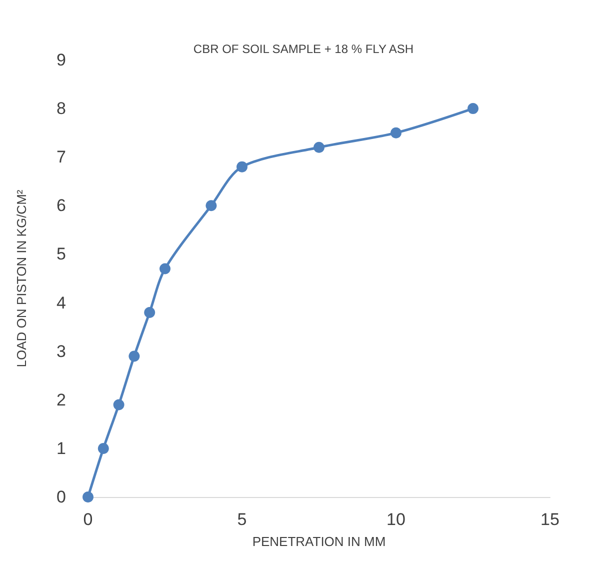  Describe the element at coordinates (319, 541) in the screenshot. I see `x-axis-title: PENETRATION IN MM` at that location.